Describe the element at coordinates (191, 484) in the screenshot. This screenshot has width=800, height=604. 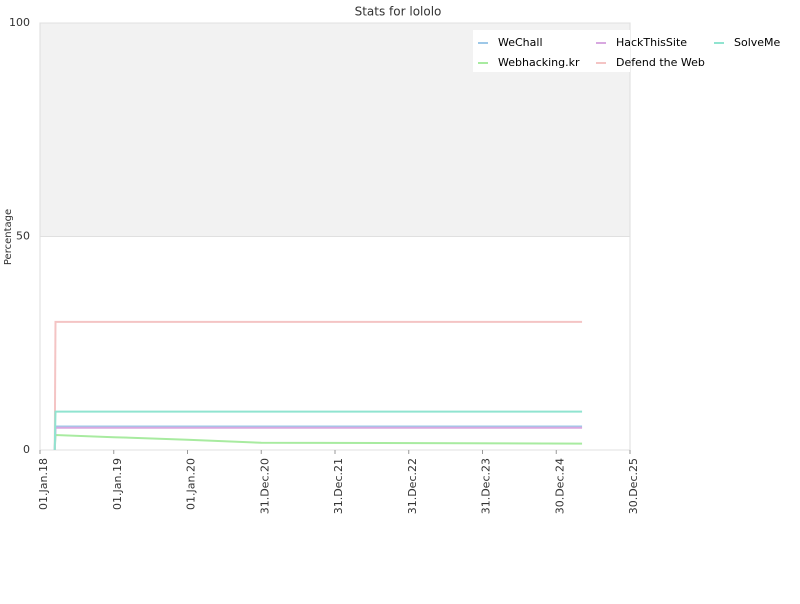
I see `x-tick-label: 01.Jan.20` at that location.